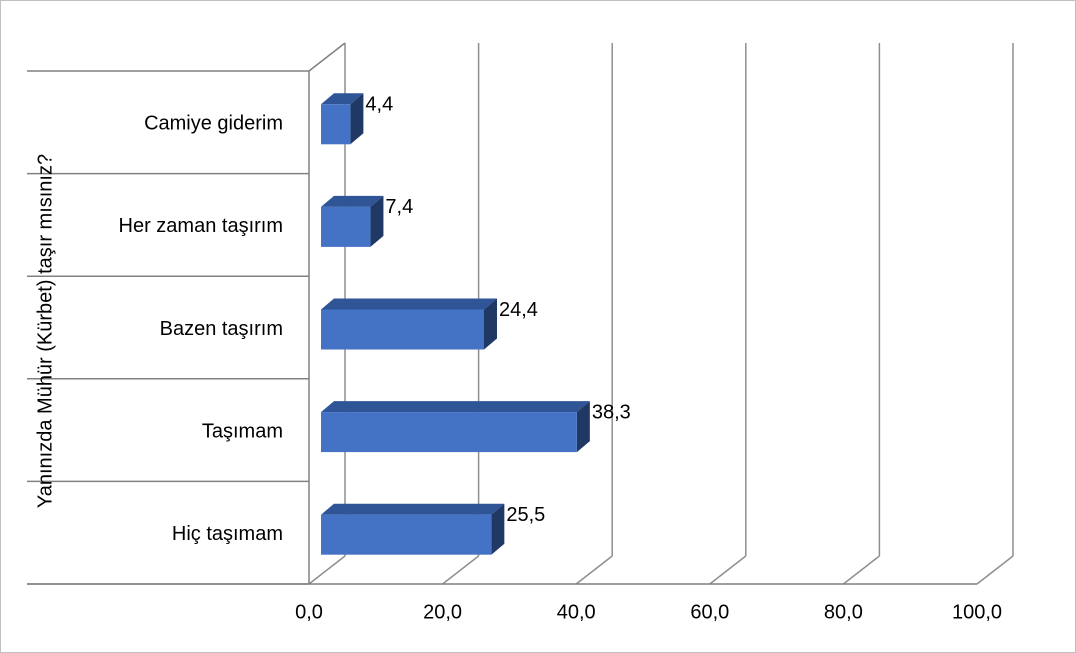 The width and height of the screenshot is (1076, 653). I want to click on data-label: 24,4, so click(518, 310).